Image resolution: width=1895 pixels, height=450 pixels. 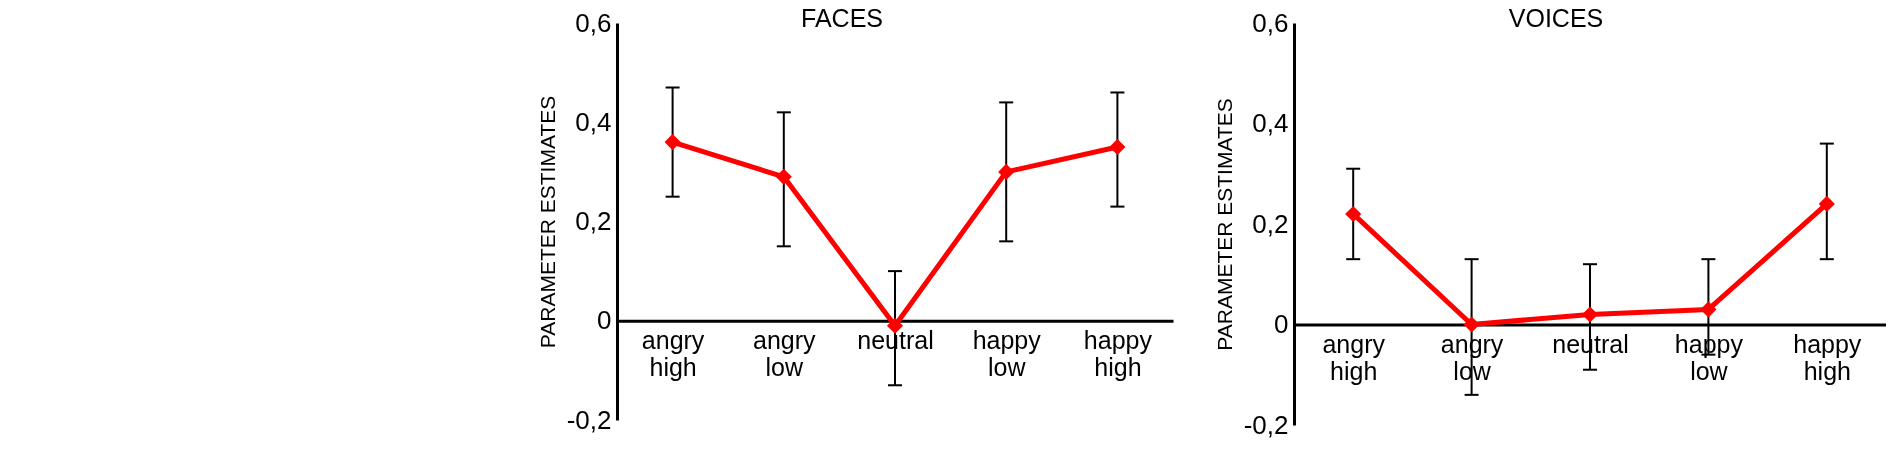 I want to click on x-tick-label: angry low, so click(x=785, y=354).